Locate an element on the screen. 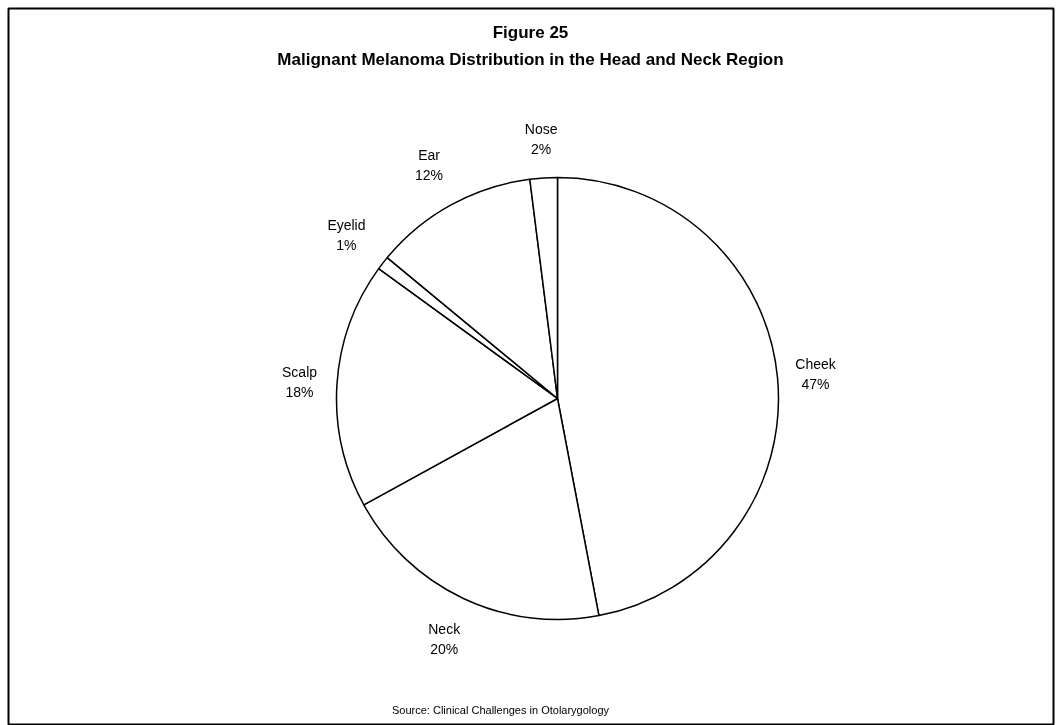 The height and width of the screenshot is (725, 1061). data-label: 47% is located at coordinates (815, 384).